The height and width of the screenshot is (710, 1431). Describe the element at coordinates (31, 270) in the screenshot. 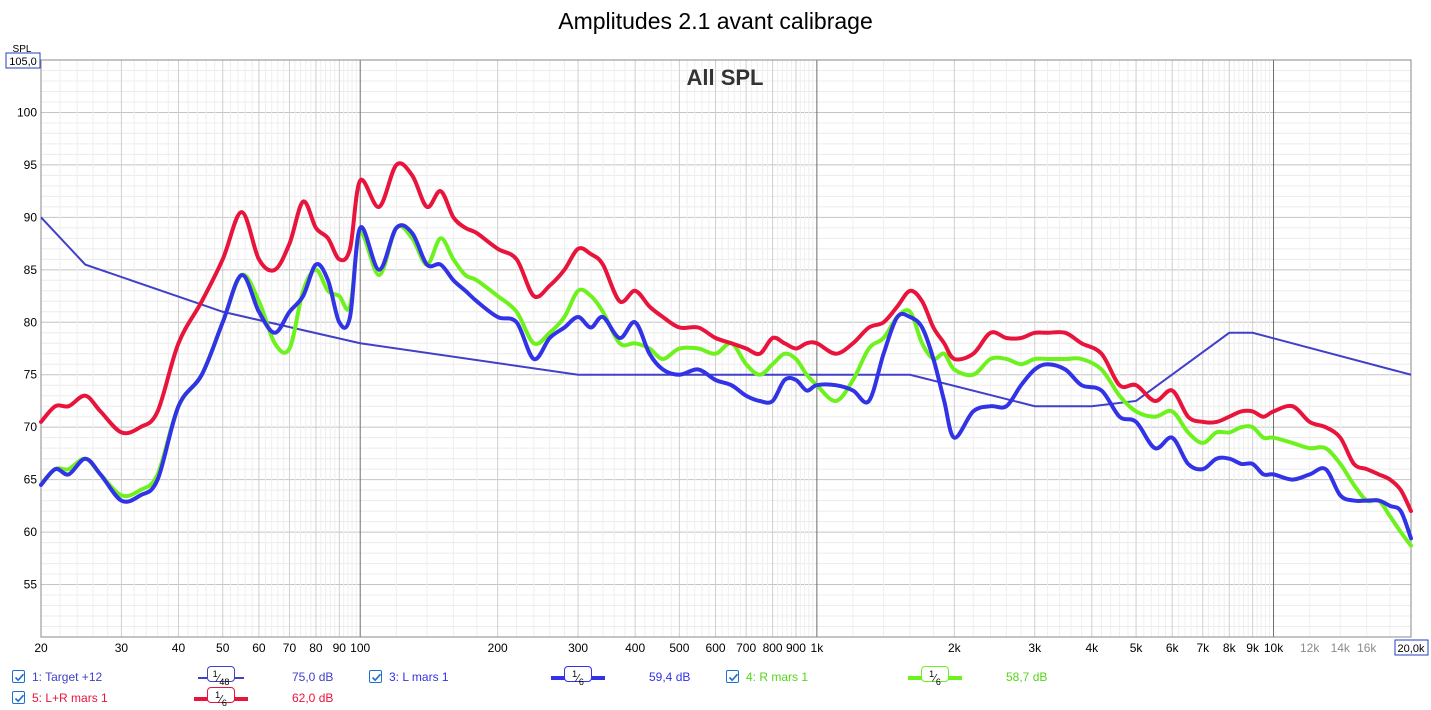

I see `y-tick-label: 85` at that location.